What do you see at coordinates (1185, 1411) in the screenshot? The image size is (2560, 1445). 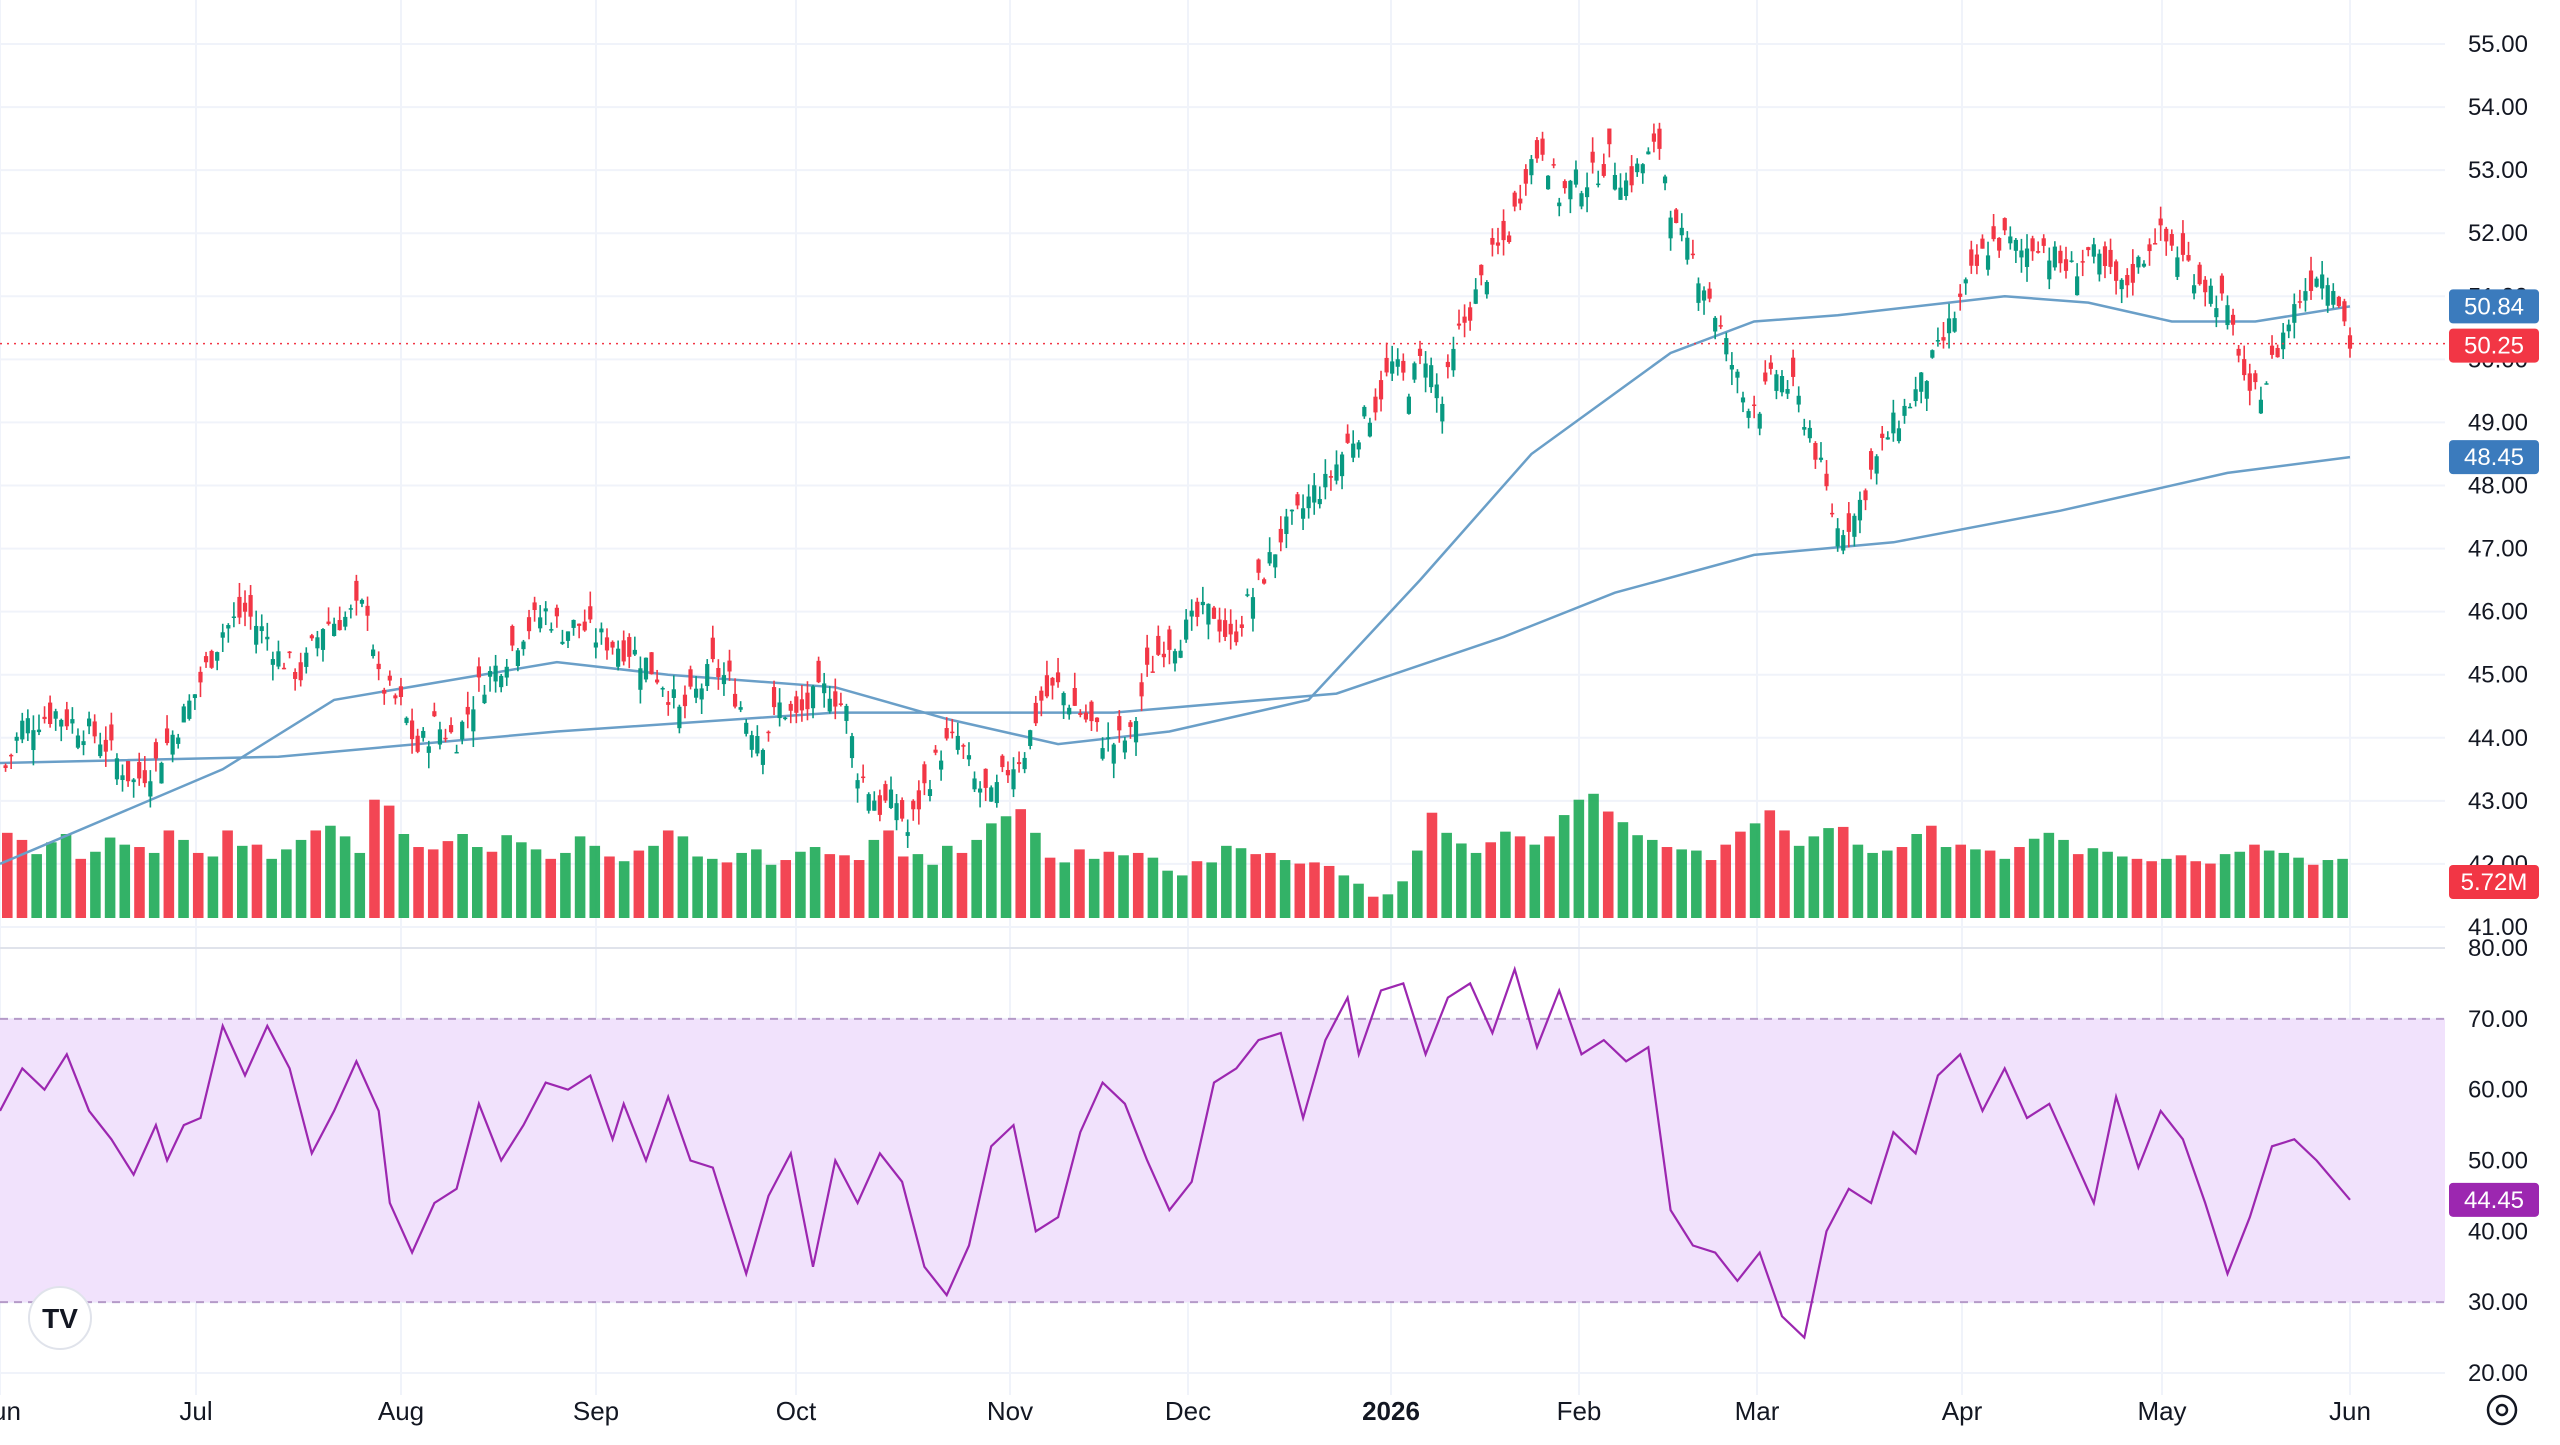 I see `time-axis: Jun Jul Aug Sep Oct Nov Dec 2026 Feb Mar Apr May Jun` at bounding box center [1185, 1411].